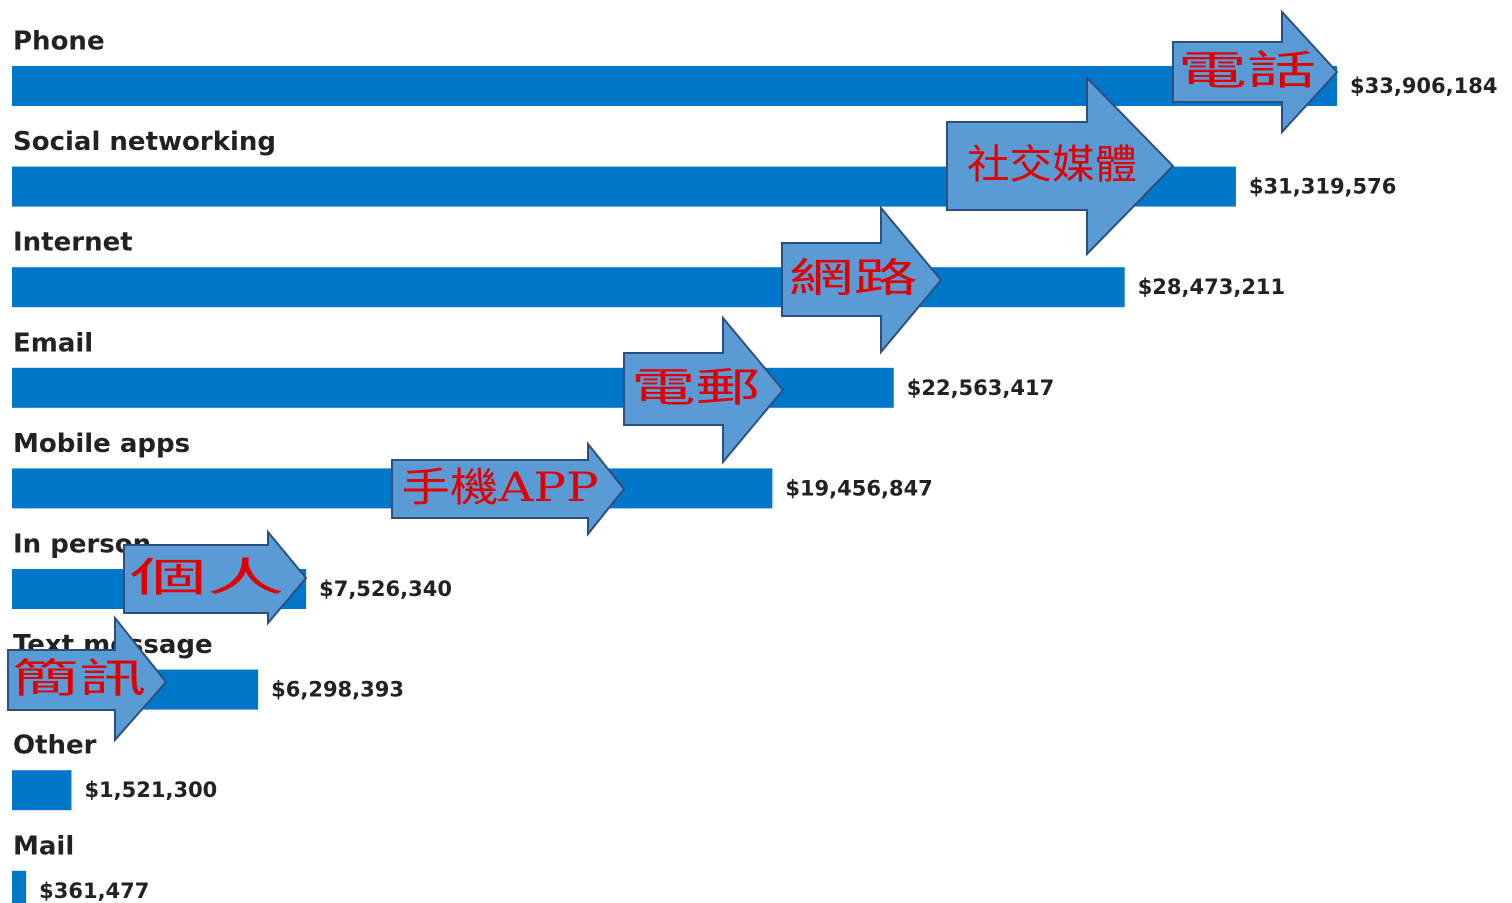  Describe the element at coordinates (101, 444) in the screenshot. I see `category-label: Mobile apps` at that location.